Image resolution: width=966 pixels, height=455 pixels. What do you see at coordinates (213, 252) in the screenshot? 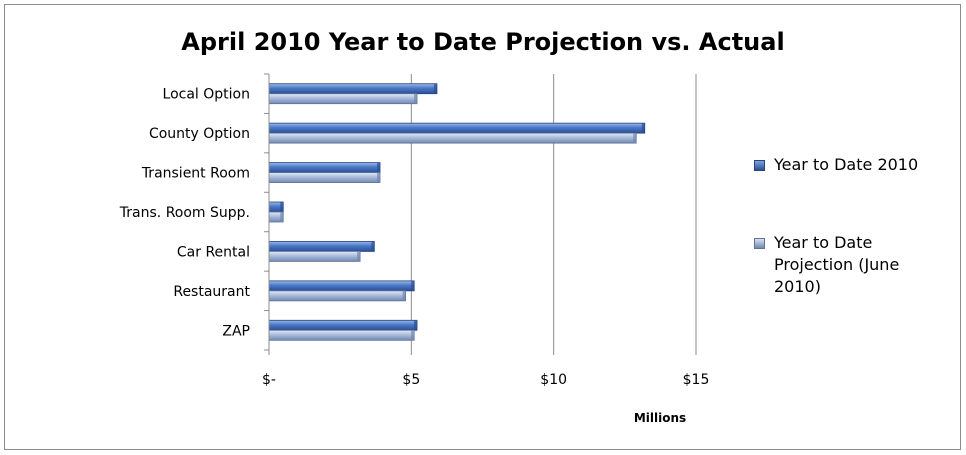
I see `y-tick-label: Car Rental` at bounding box center [213, 252].